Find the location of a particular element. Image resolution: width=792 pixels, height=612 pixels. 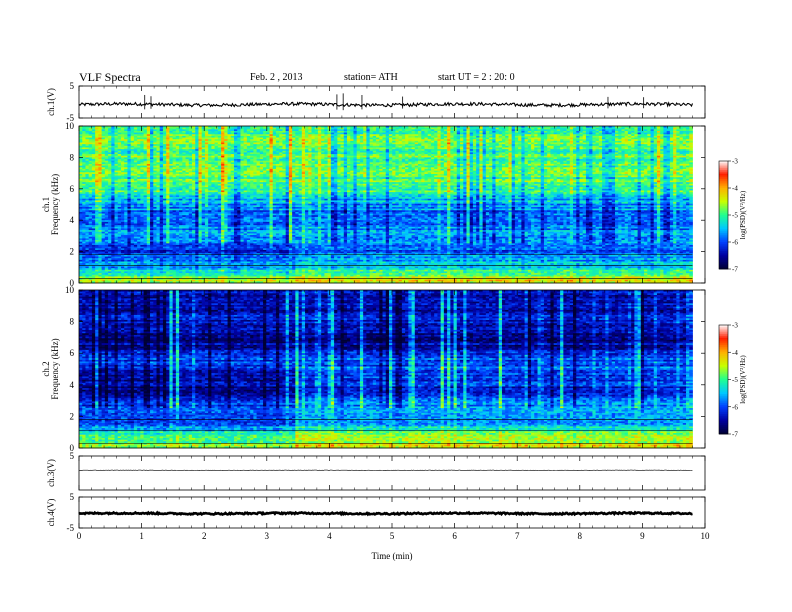

ch3_waveform-border is located at coordinates (392, 473).